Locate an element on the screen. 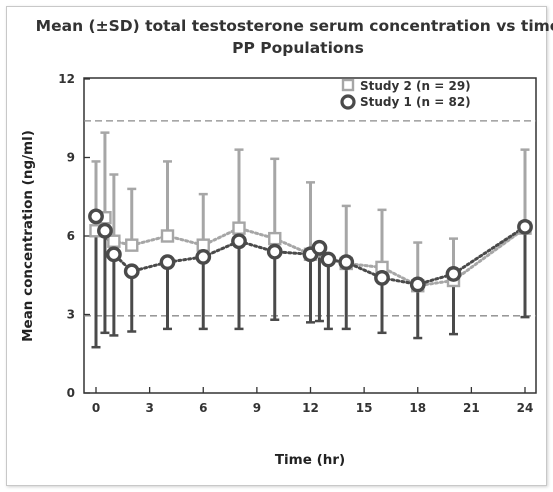  y-axis-label: Mean concentration (ng/ml) is located at coordinates (28, 236).